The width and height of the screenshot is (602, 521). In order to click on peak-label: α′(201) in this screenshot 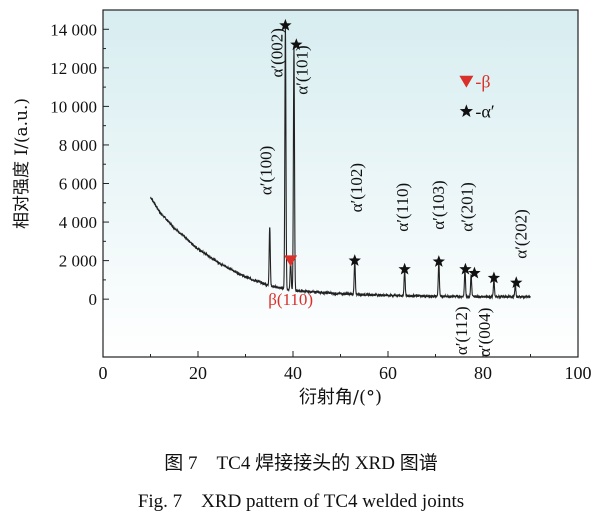, I will do `click(467, 206)`.